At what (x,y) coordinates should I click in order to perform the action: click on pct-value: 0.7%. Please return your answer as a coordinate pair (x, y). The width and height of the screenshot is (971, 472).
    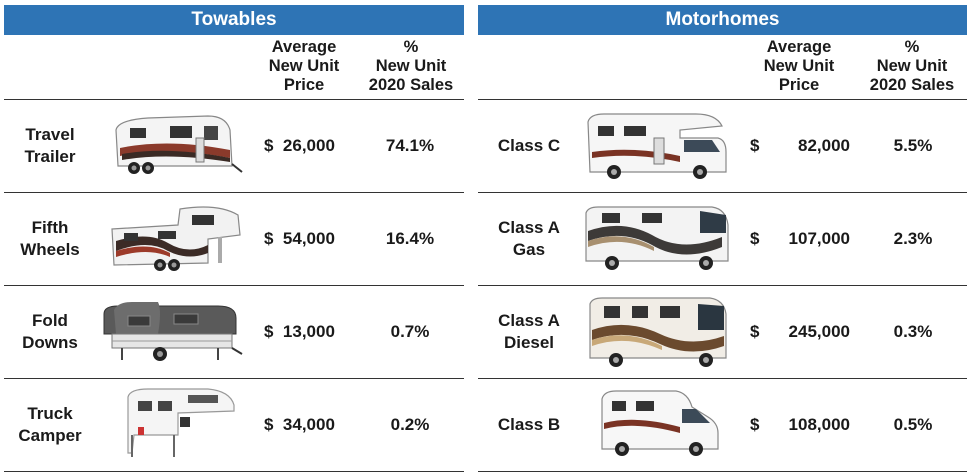
    Looking at the image, I should click on (410, 331).